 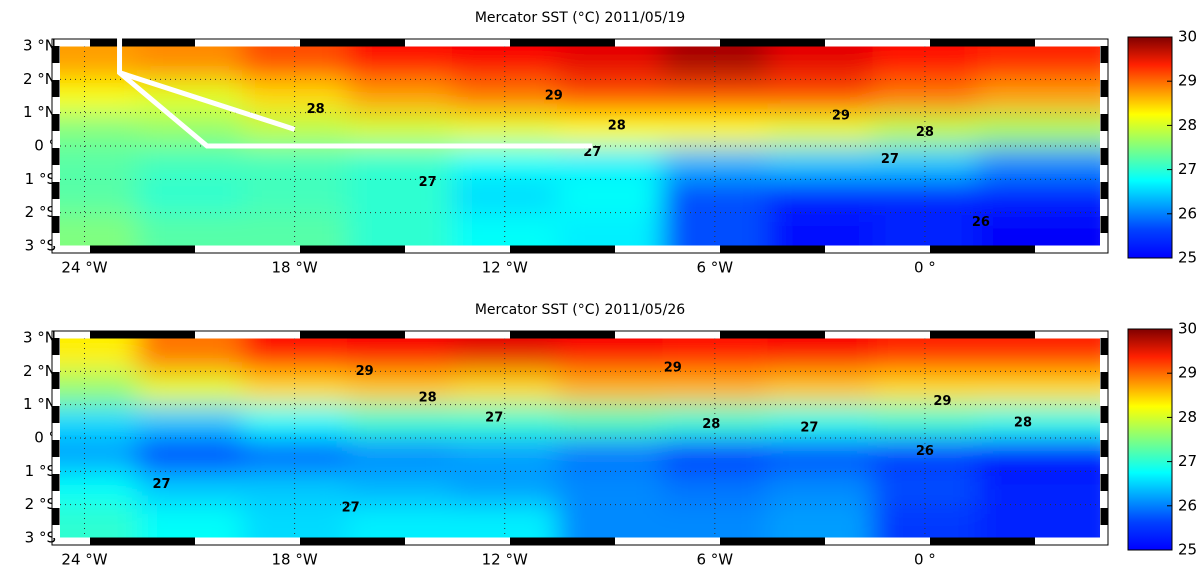 I want to click on colorbar-tick-label: 29, so click(x=1187, y=81).